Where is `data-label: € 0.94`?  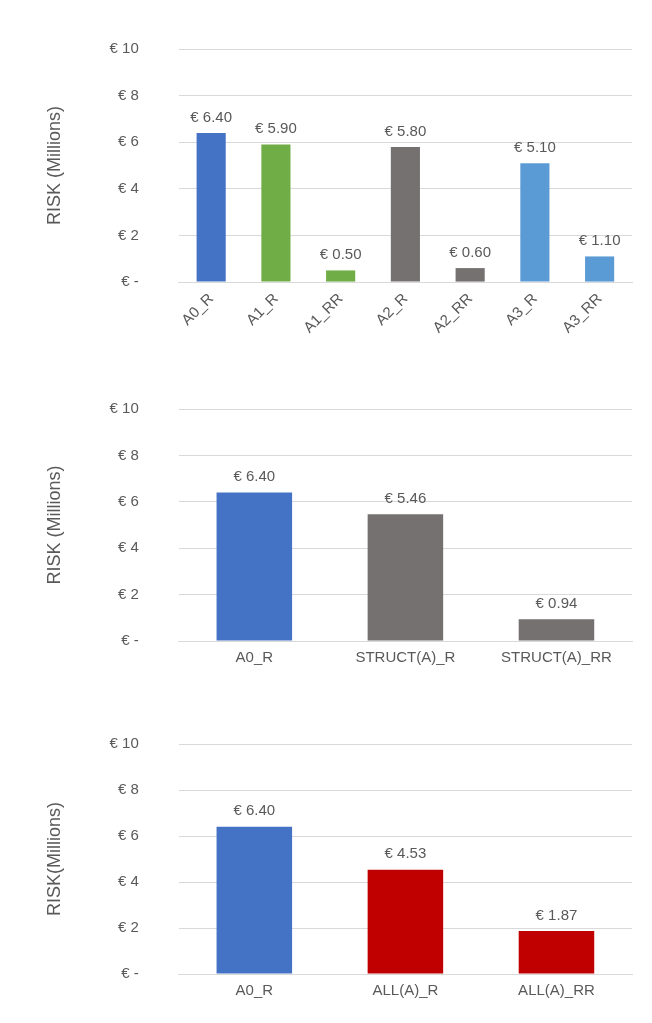
data-label: € 0.94 is located at coordinates (556, 602).